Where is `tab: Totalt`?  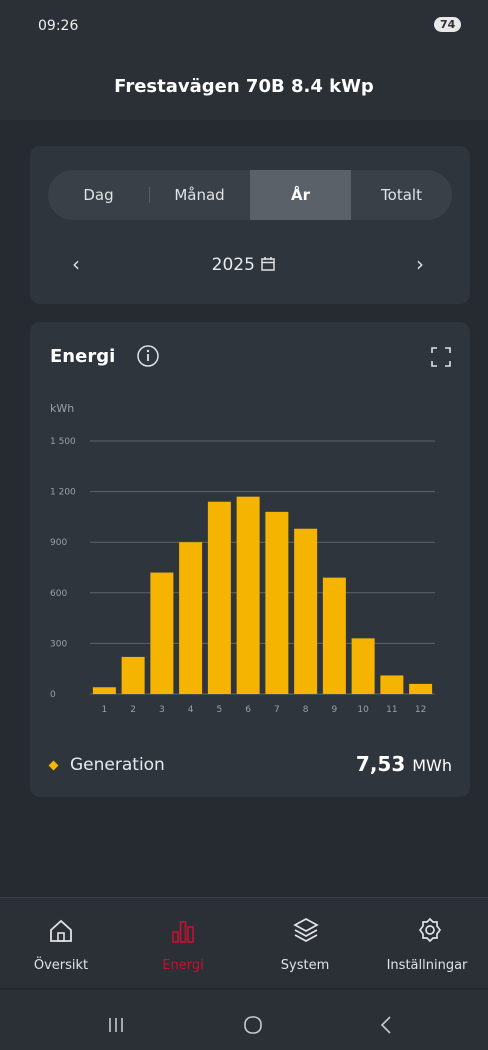 tab: Totalt is located at coordinates (401, 195).